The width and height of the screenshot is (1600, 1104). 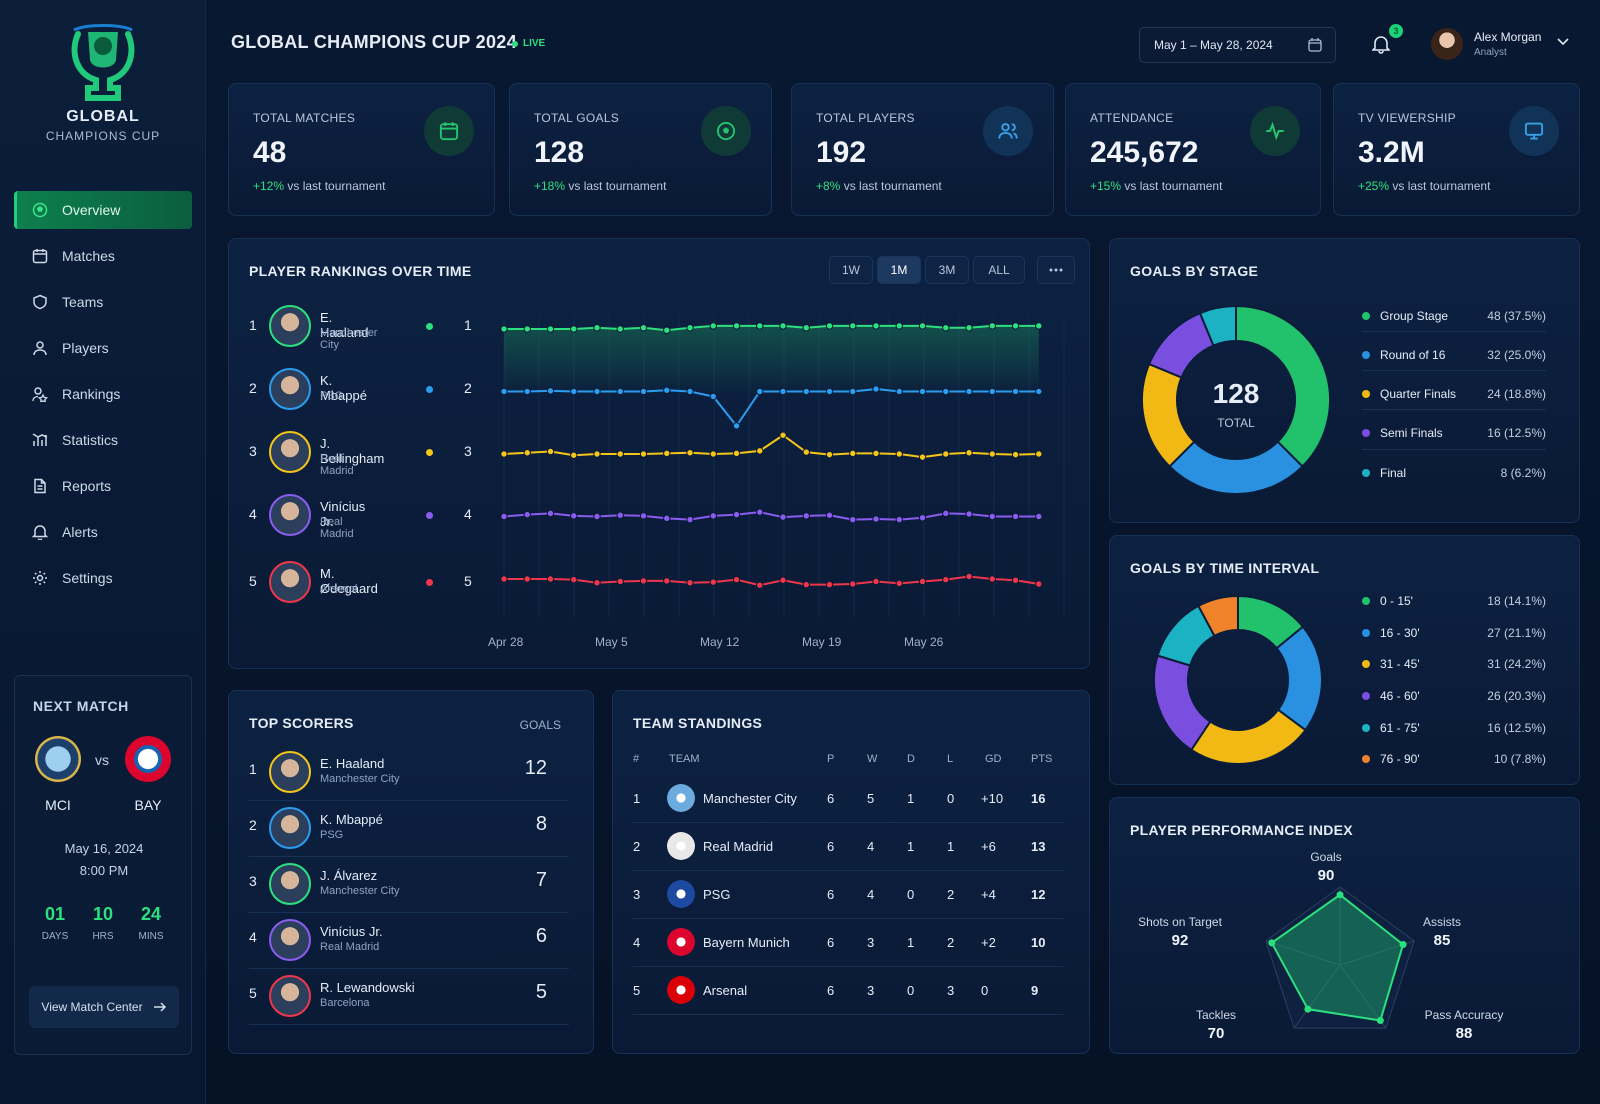 I want to click on kpi-change: +12% vs last tournament, so click(x=319, y=186).